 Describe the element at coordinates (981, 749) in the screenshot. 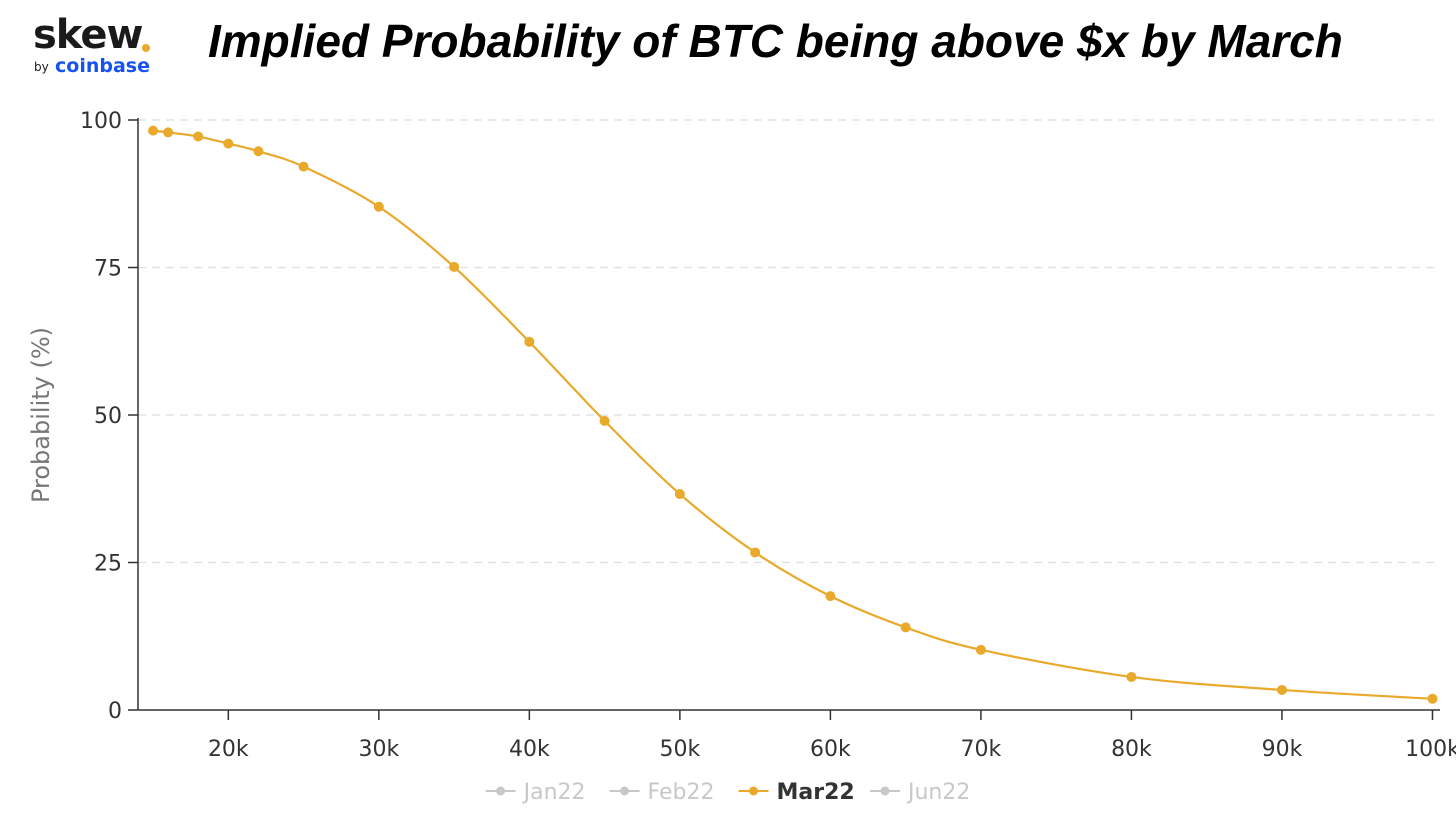

I see `x-tick-label: 70k` at that location.